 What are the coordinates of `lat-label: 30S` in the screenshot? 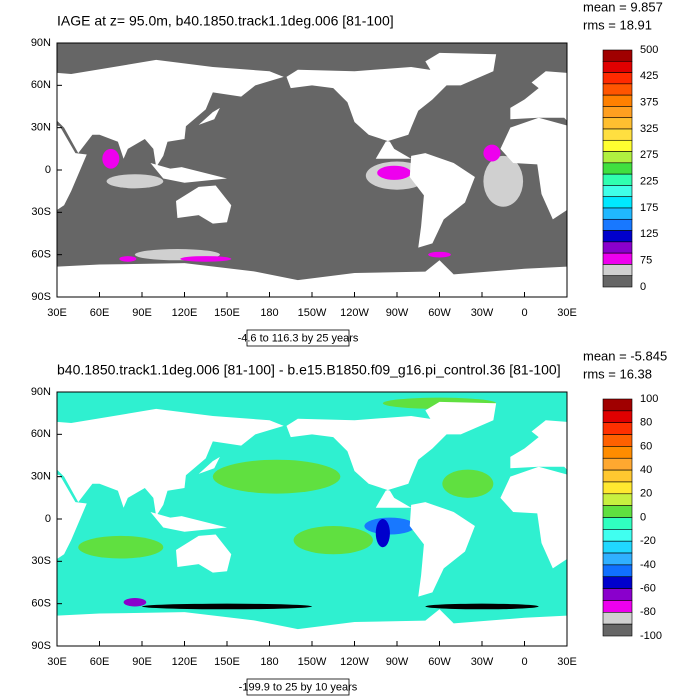 It's located at (41, 561).